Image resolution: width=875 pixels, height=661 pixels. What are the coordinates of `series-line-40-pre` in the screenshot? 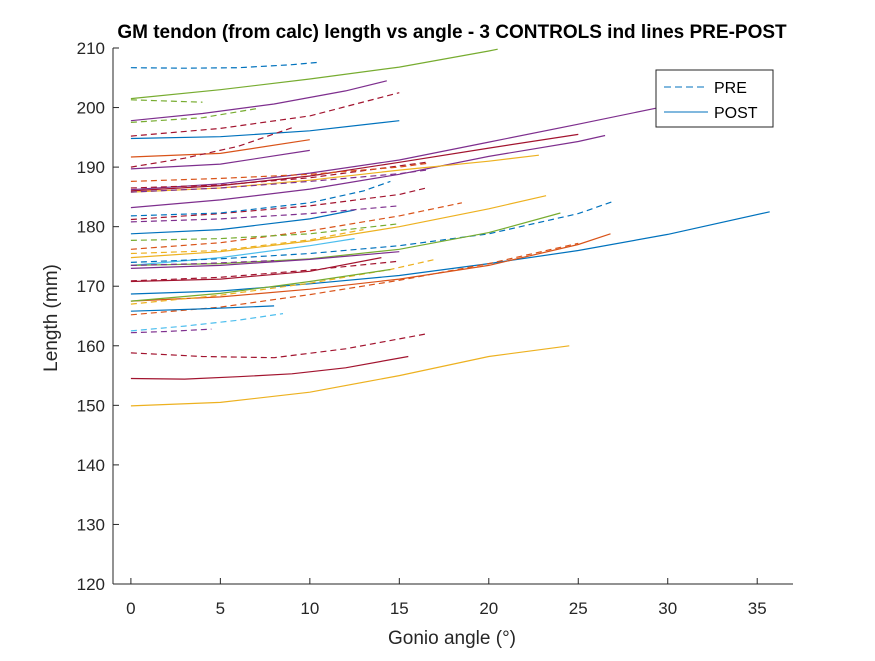 It's located at (171, 331).